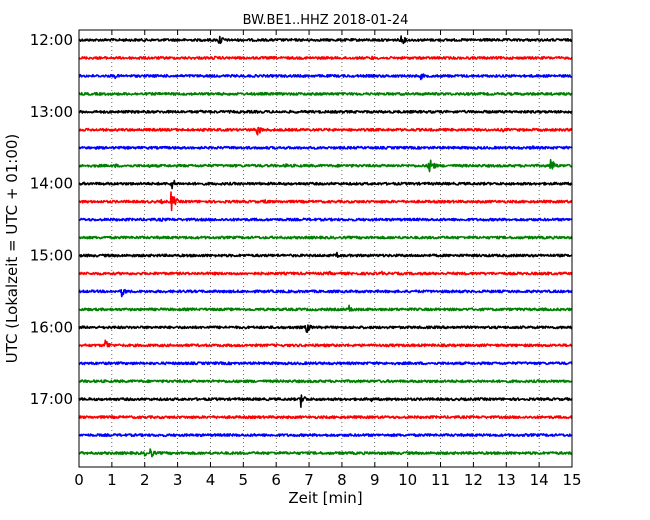  Describe the element at coordinates (506, 480) in the screenshot. I see `x-tick-label: 13` at that location.